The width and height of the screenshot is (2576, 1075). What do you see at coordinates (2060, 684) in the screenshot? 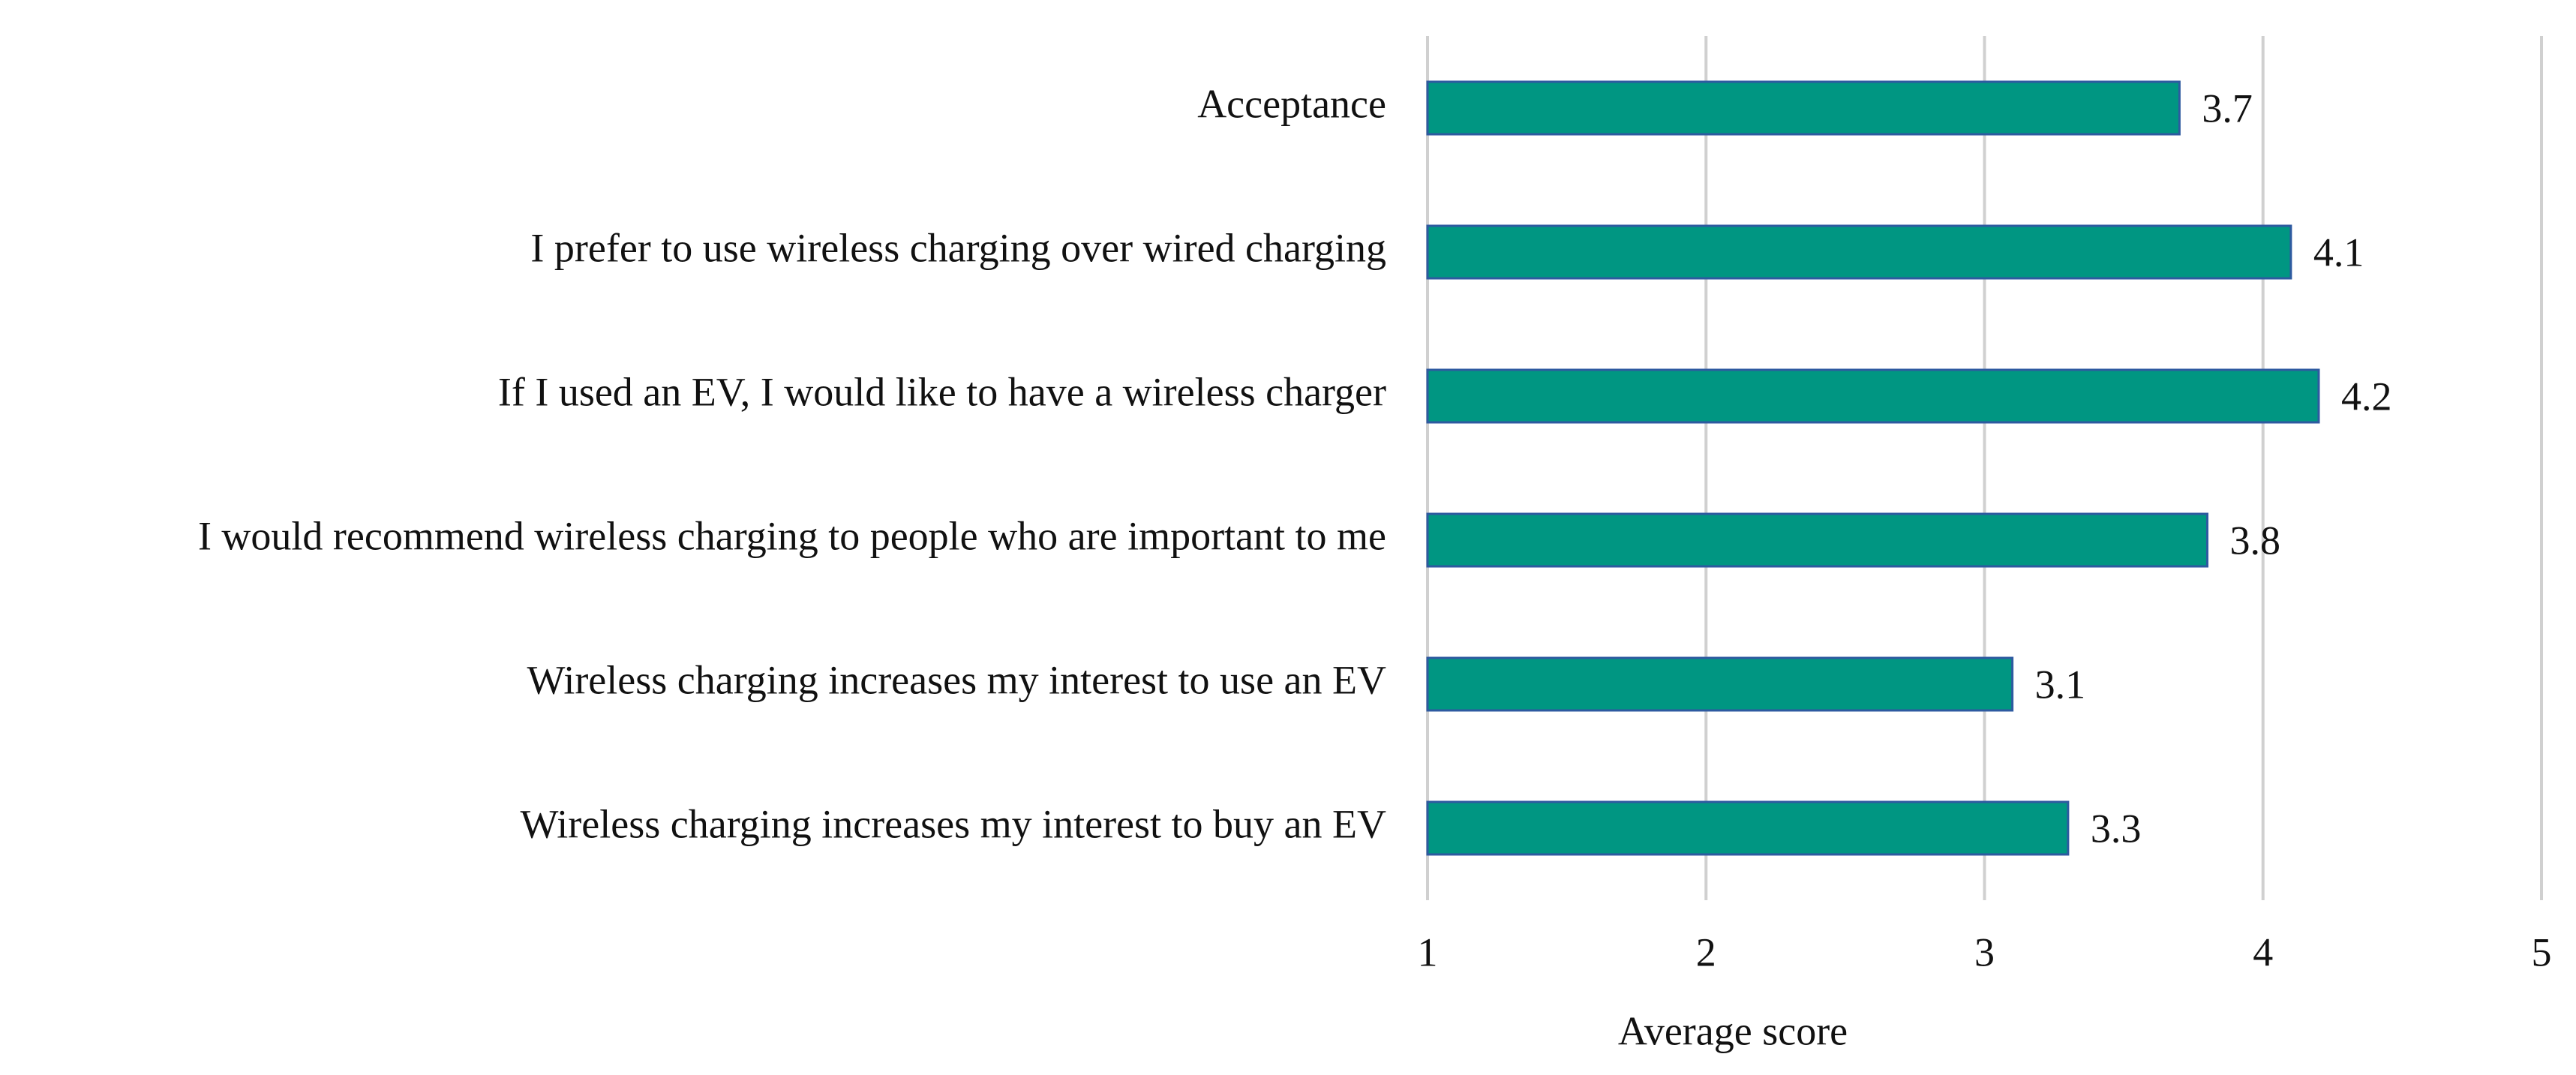
I see `data-label: 3.1` at bounding box center [2060, 684].